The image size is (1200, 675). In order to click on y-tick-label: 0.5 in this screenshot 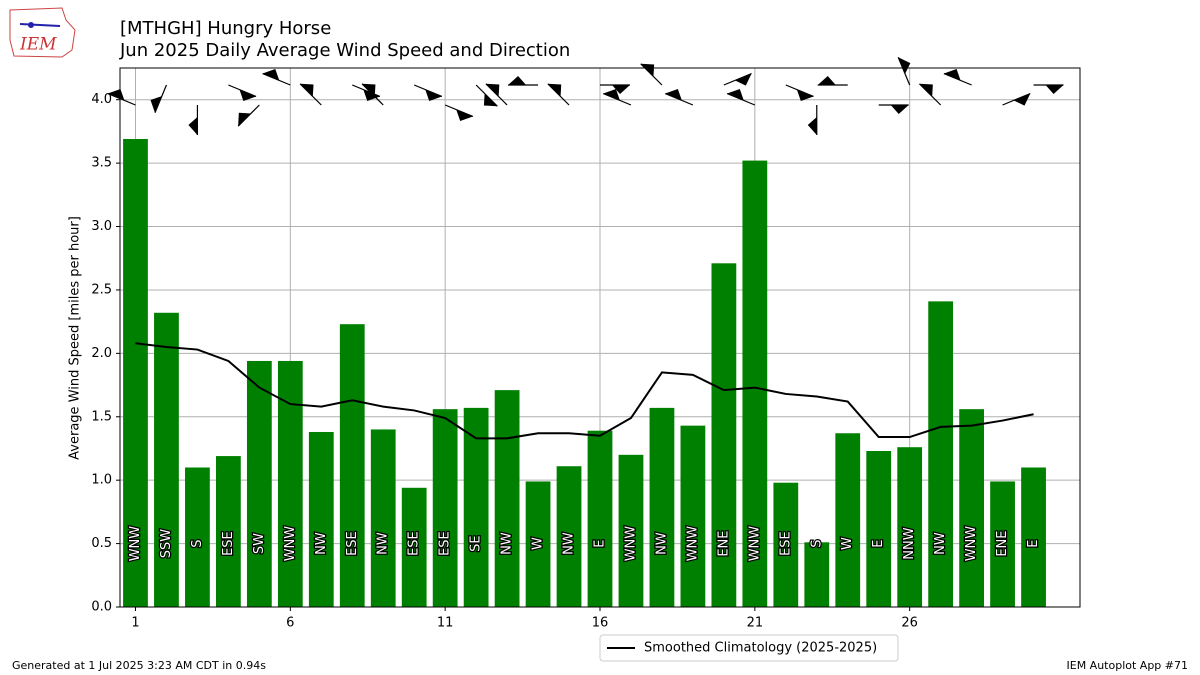, I will do `click(101, 543)`.